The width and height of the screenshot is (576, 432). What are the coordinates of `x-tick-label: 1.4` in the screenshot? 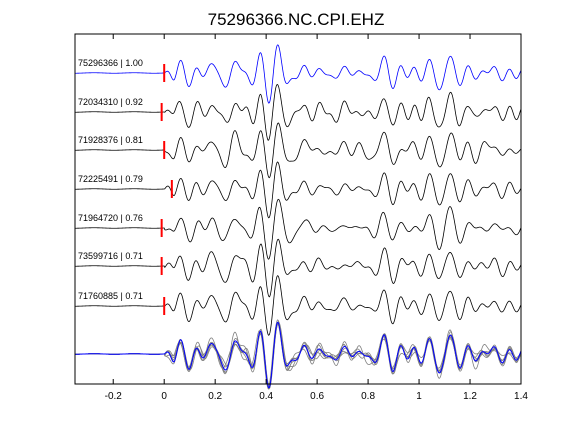 It's located at (521, 396).